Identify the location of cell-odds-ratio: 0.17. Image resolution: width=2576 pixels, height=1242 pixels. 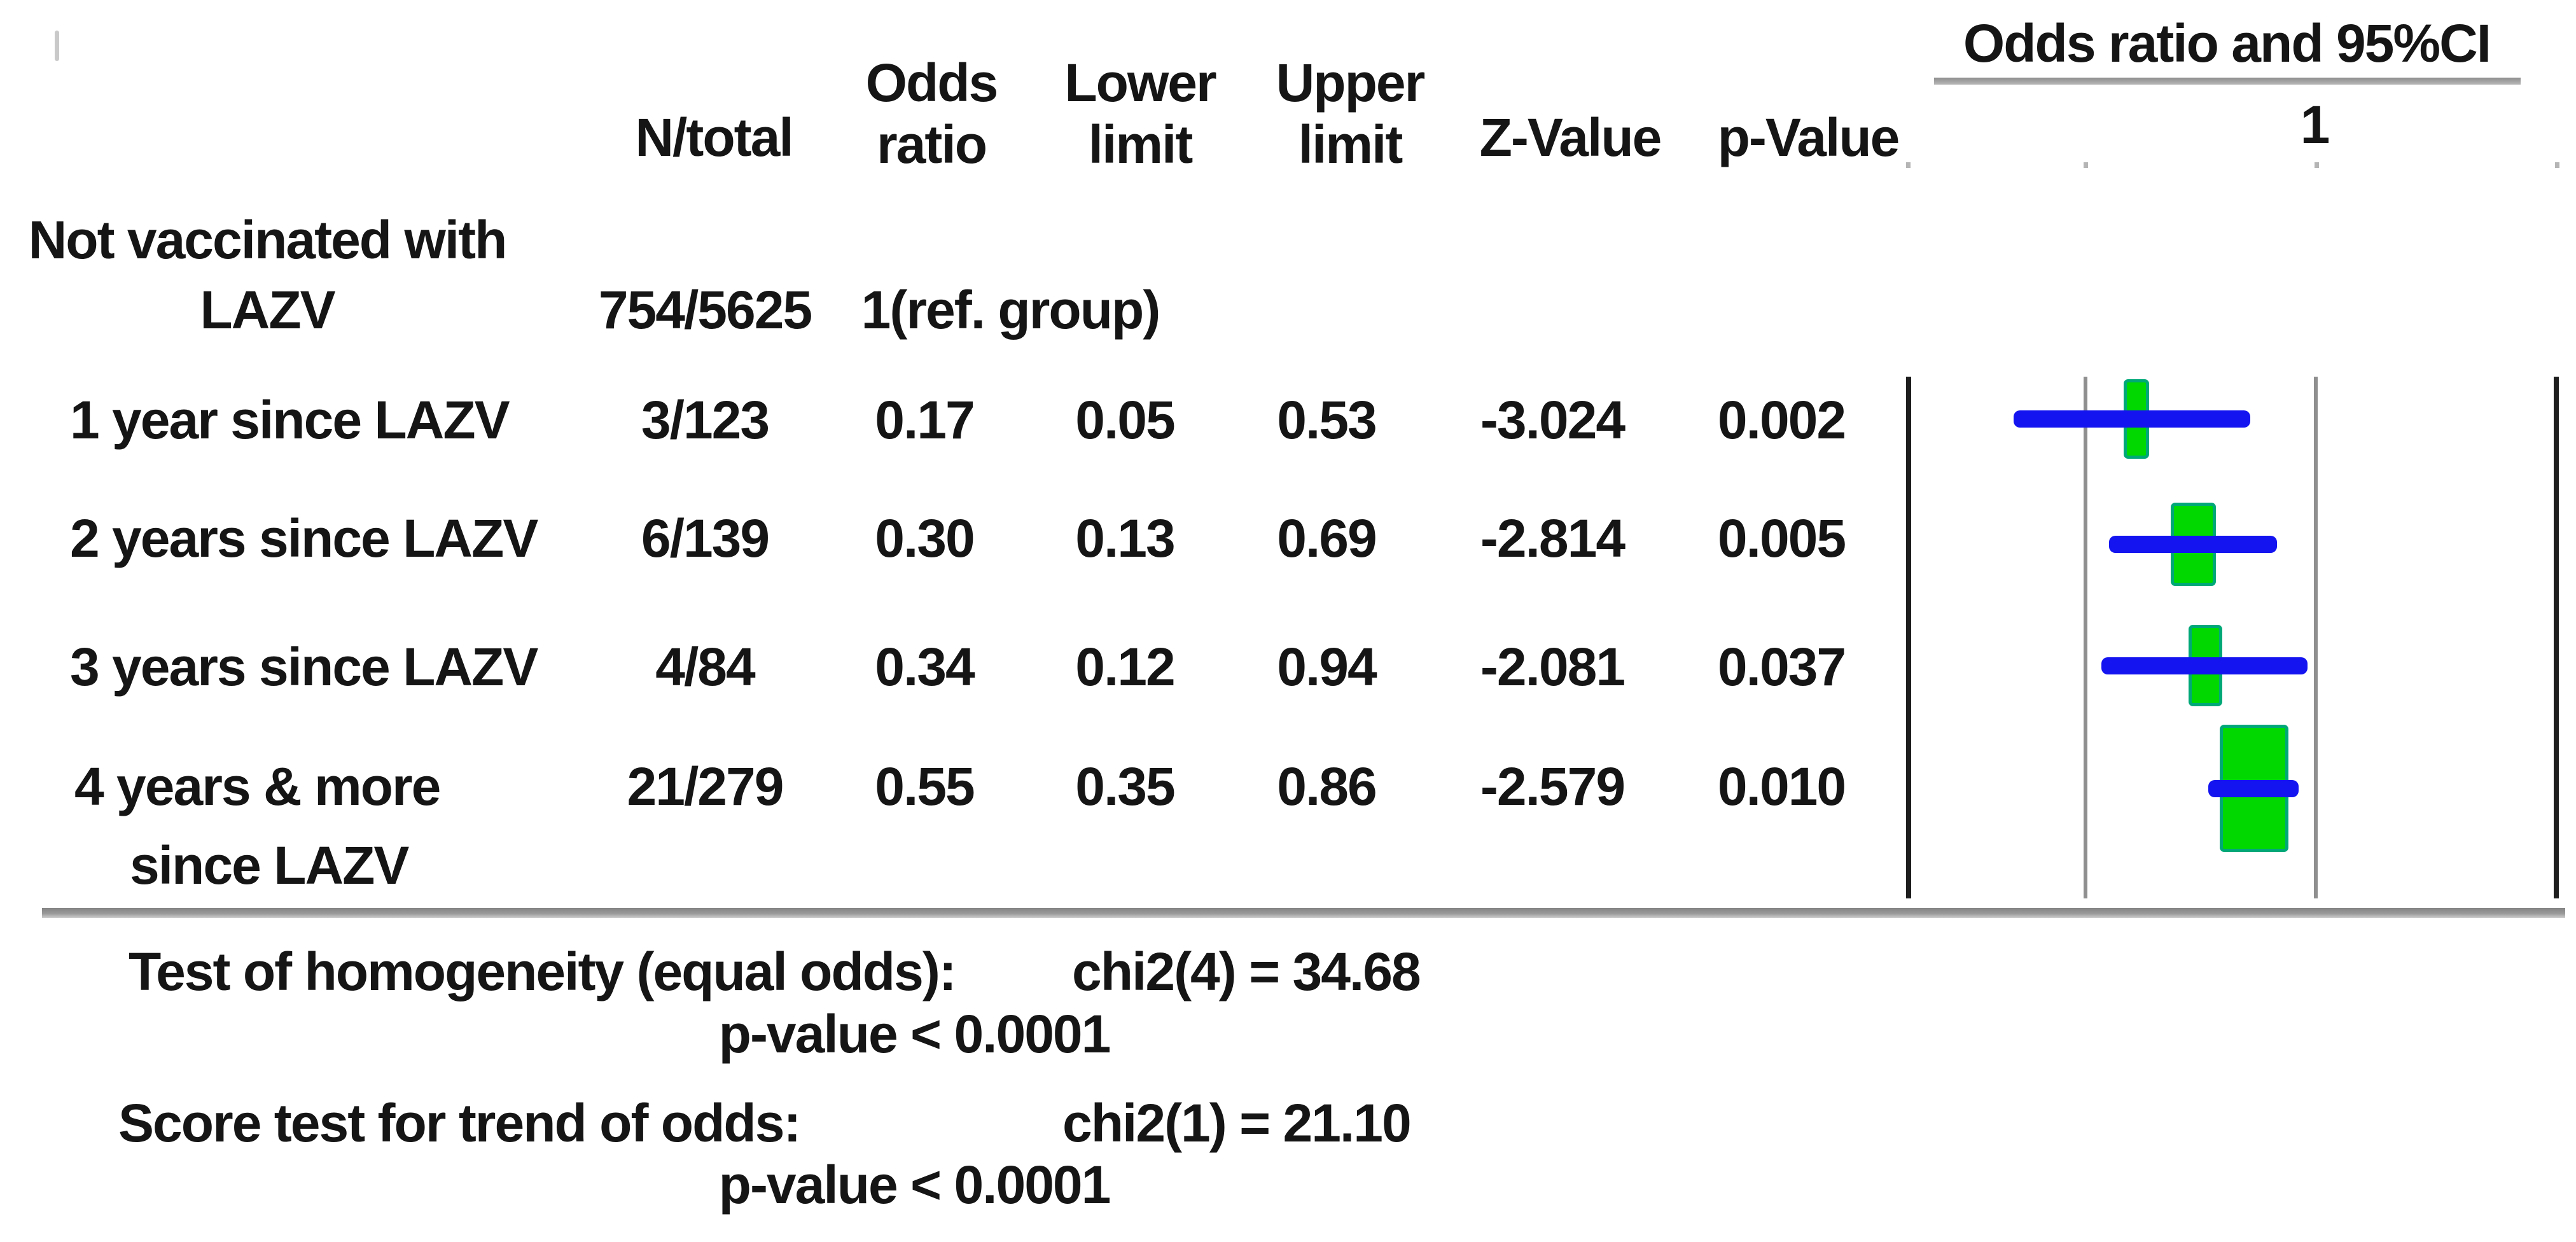
(925, 420).